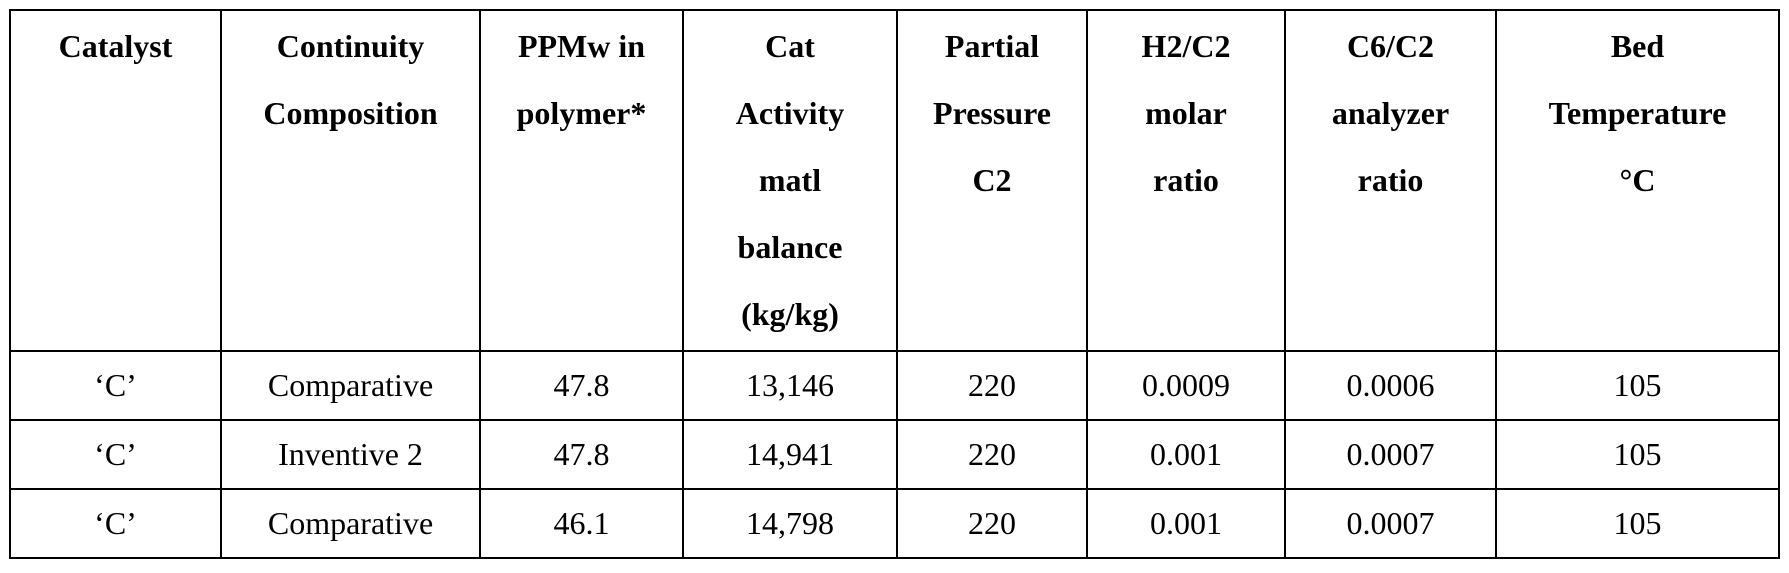  Describe the element at coordinates (1637, 46) in the screenshot. I see `header-line: Bed` at that location.